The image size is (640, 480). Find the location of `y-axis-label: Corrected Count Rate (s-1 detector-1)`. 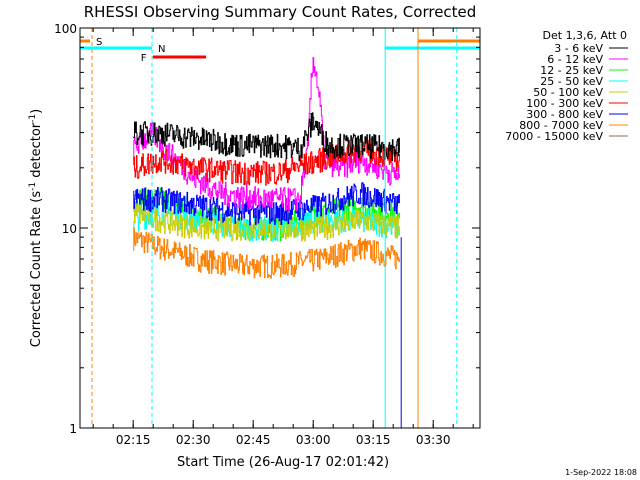

y-axis-label: Corrected Count Rate (s-1 detector-1) is located at coordinates (36, 228).